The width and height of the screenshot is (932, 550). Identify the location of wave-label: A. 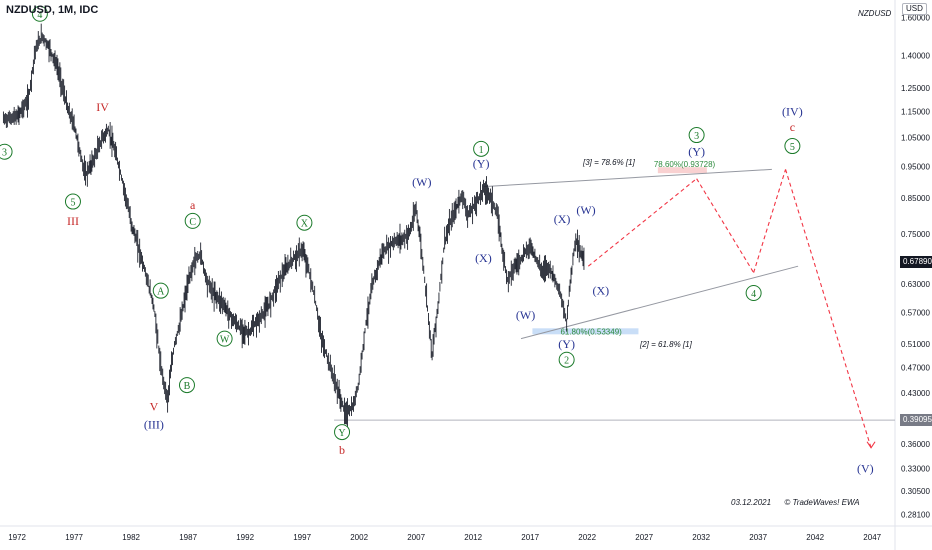
(161, 292).